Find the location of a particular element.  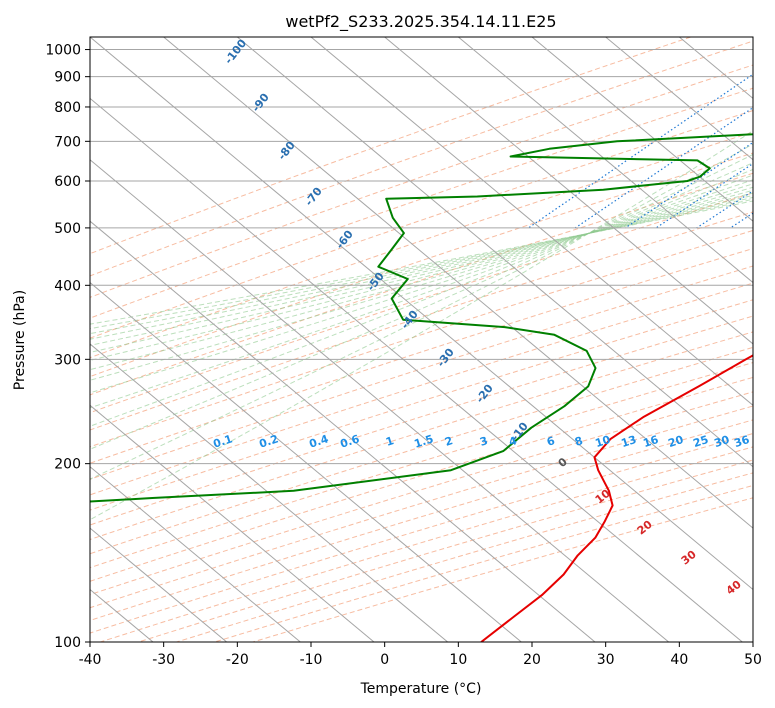

chart-title: wetPf2_S233.2025.354.14.11.E25 is located at coordinates (420, 22).